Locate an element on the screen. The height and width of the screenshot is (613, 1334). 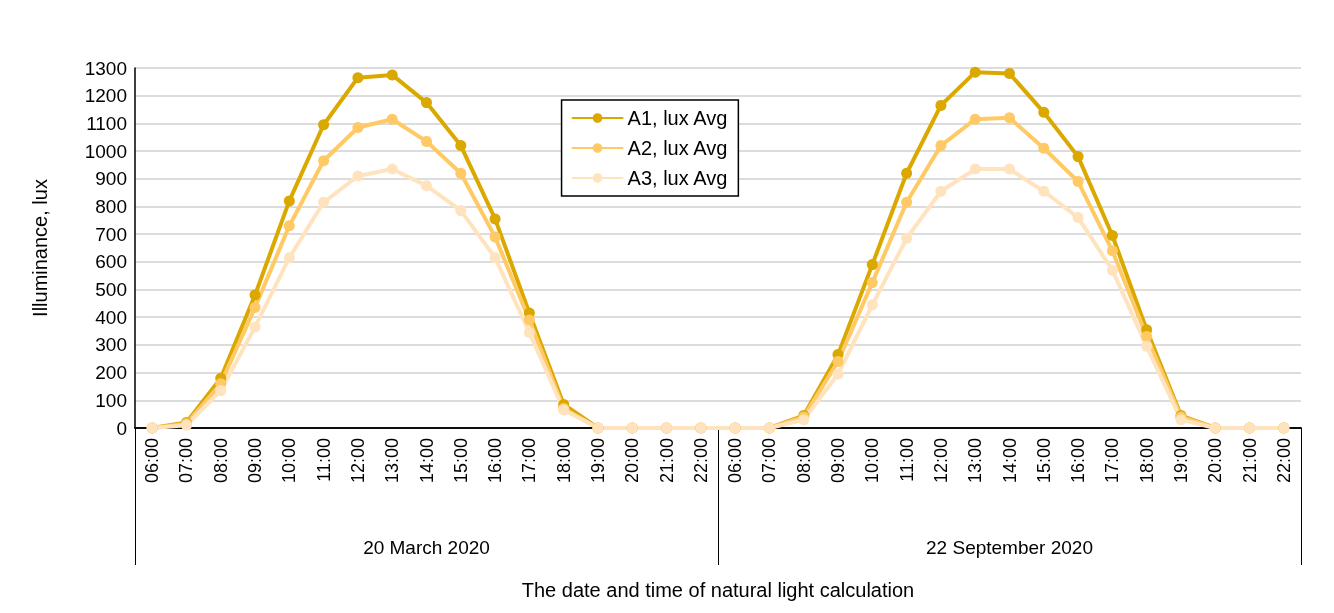
y-tick-label: 1200 is located at coordinates (105, 96).